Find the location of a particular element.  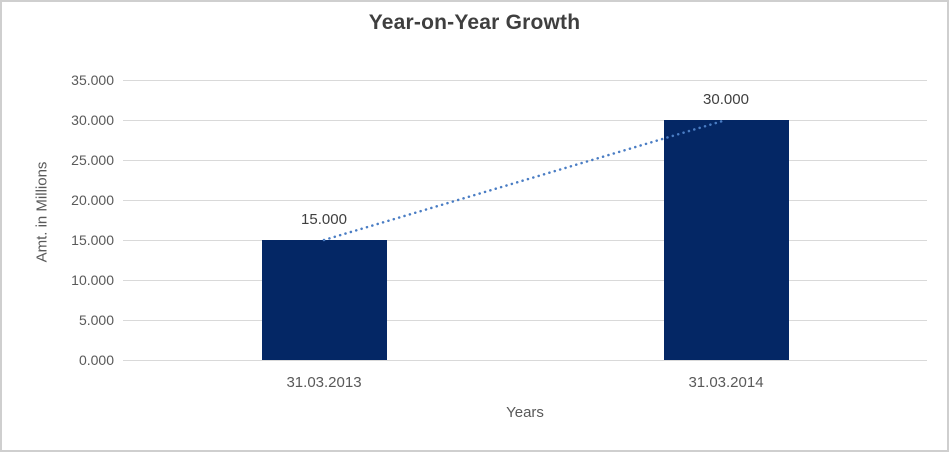

bar-value-label: 15.000 is located at coordinates (324, 219).